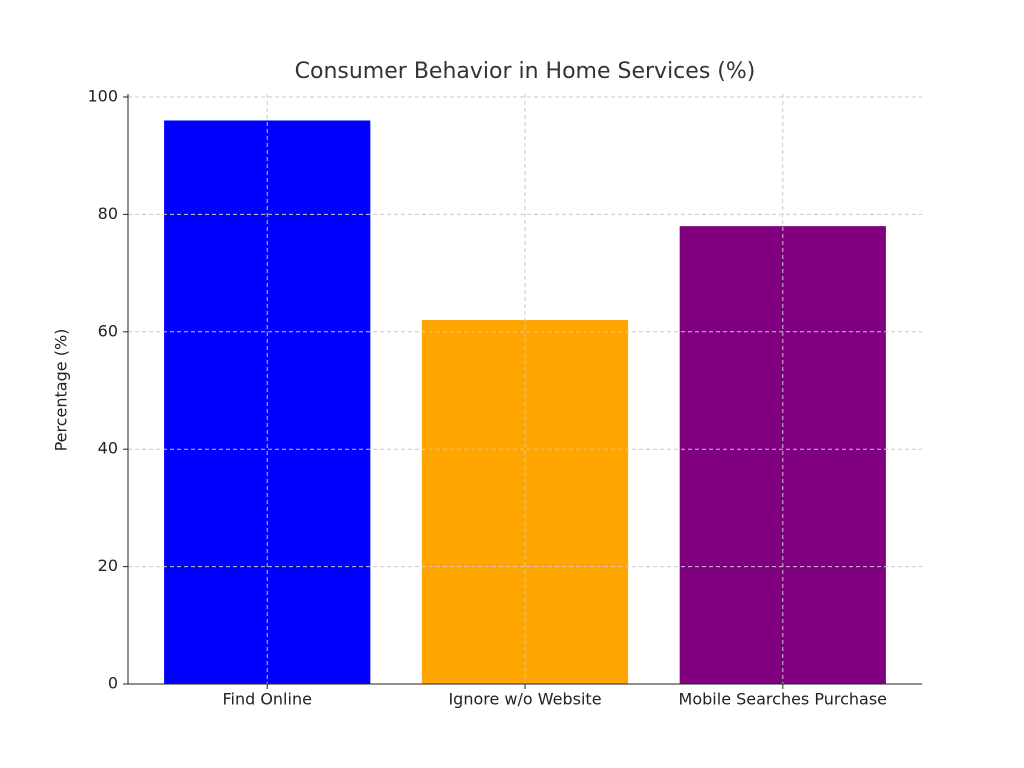 This screenshot has height=768, width=1024. Describe the element at coordinates (113, 683) in the screenshot. I see `y-tick-label: 0` at that location.